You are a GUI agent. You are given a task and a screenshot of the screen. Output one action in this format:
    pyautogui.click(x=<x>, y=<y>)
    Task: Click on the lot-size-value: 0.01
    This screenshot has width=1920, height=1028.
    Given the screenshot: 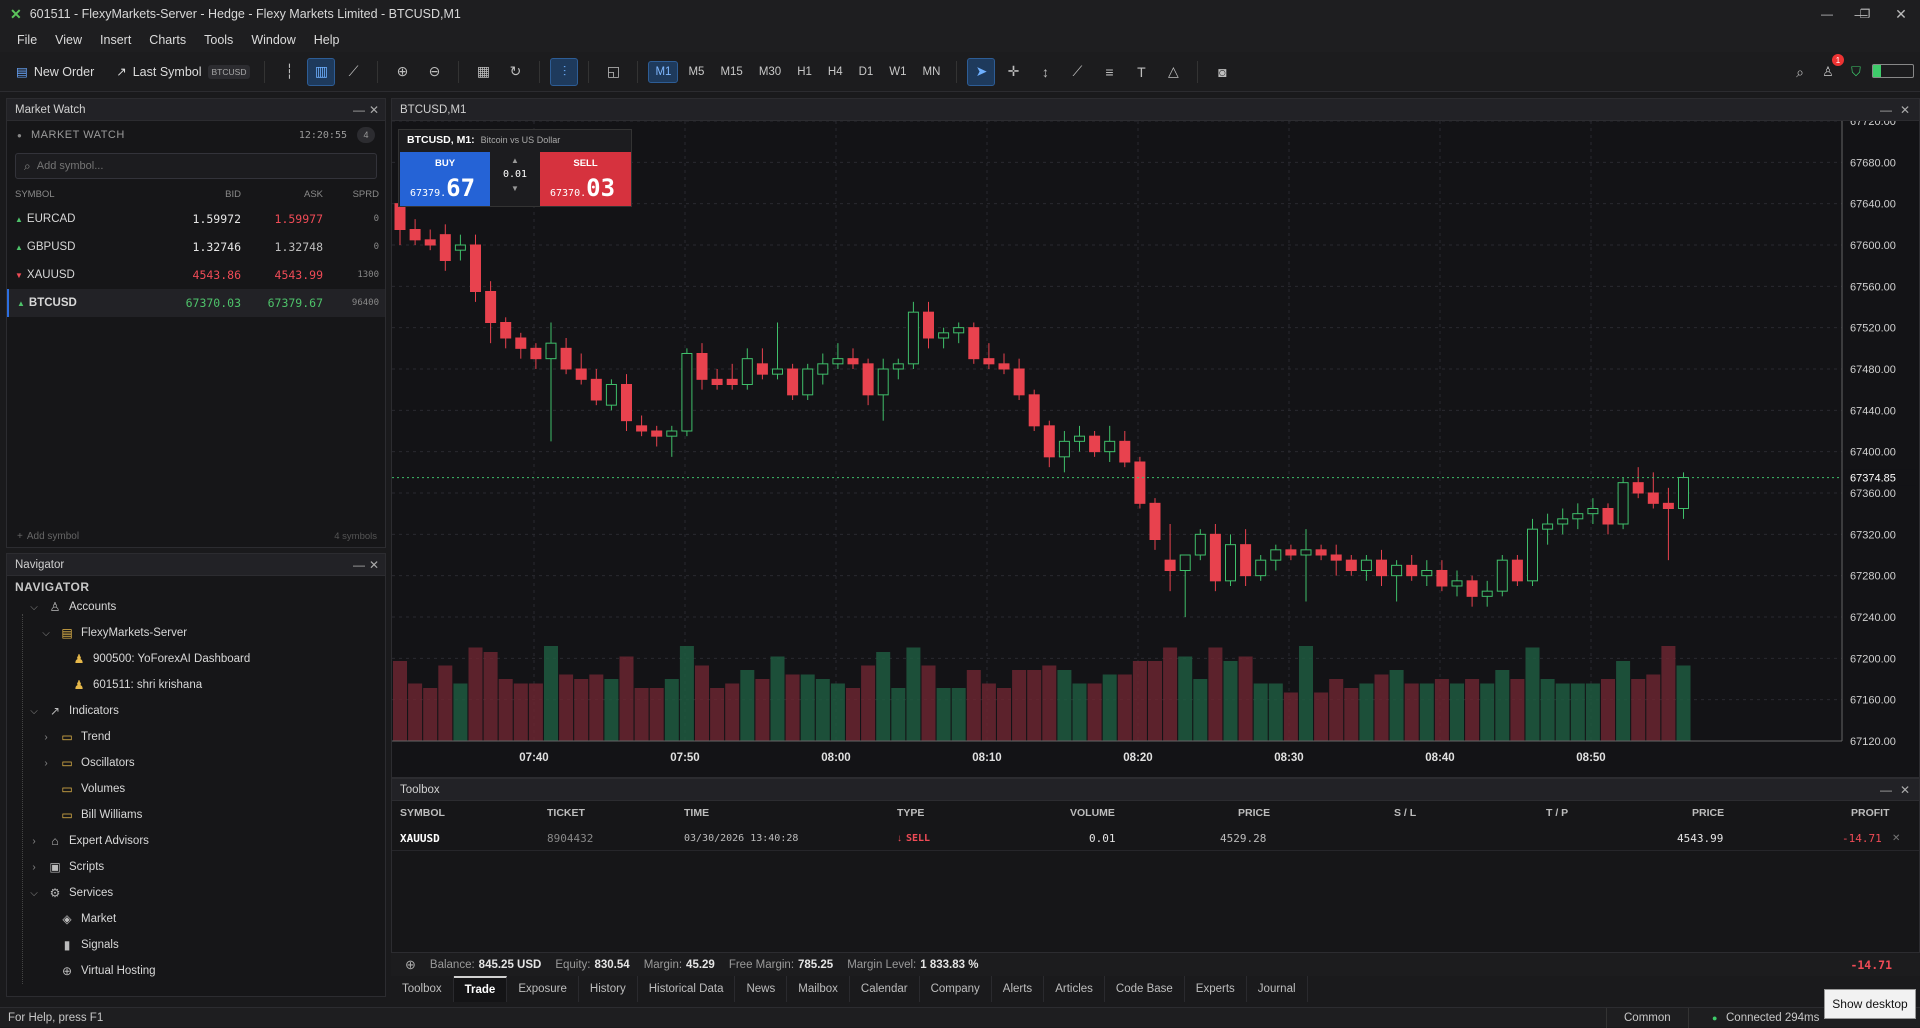 What is the action you would take?
    pyautogui.click(x=515, y=174)
    